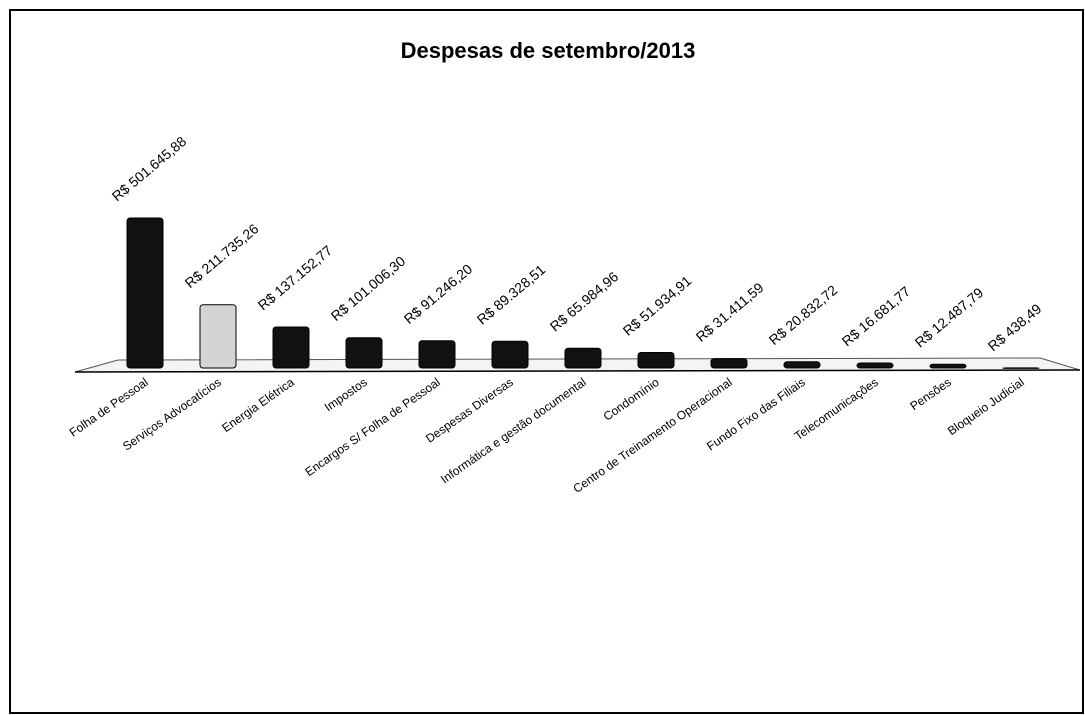 Image resolution: width=1085 pixels, height=715 pixels. Describe the element at coordinates (577, 371) in the screenshot. I see `x-axis` at that location.